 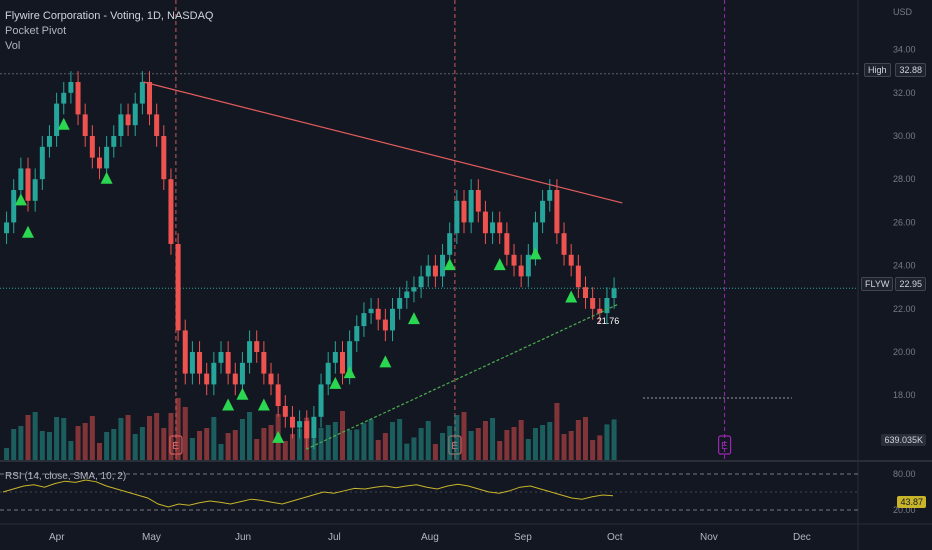 What do you see at coordinates (904, 395) in the screenshot?
I see `price-tick-label: 18.00` at bounding box center [904, 395].